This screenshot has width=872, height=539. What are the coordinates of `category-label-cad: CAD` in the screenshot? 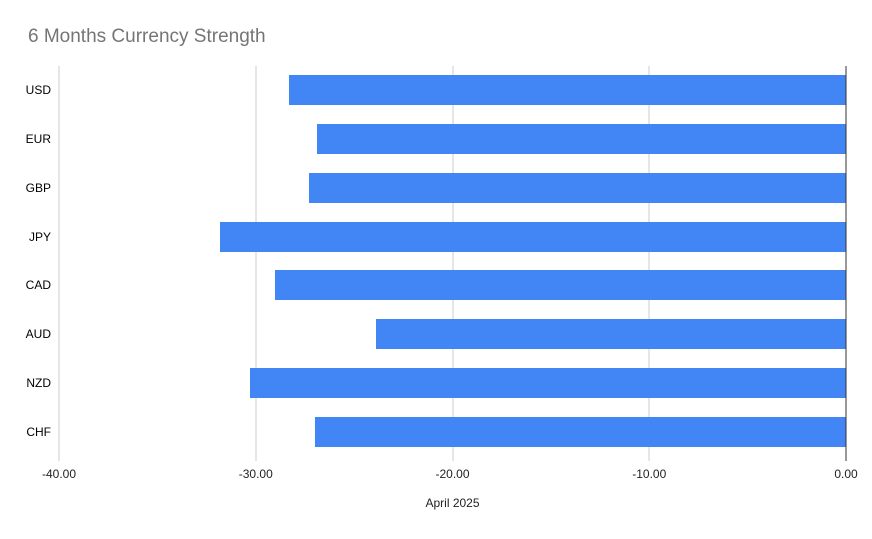 It's located at (38, 285).